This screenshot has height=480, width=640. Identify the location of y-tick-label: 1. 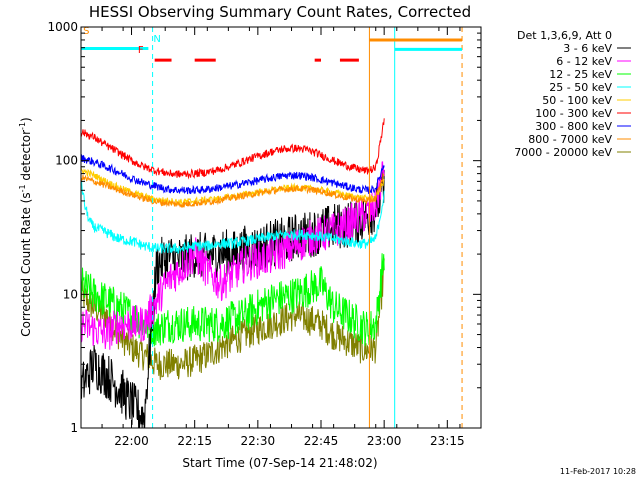
(74, 428).